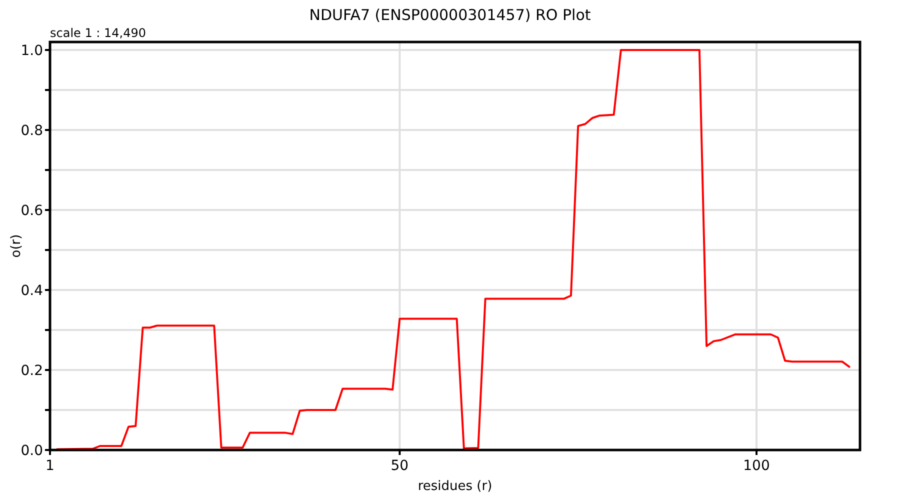  Describe the element at coordinates (31, 450) in the screenshot. I see `y-tick-label: 0.0` at that location.